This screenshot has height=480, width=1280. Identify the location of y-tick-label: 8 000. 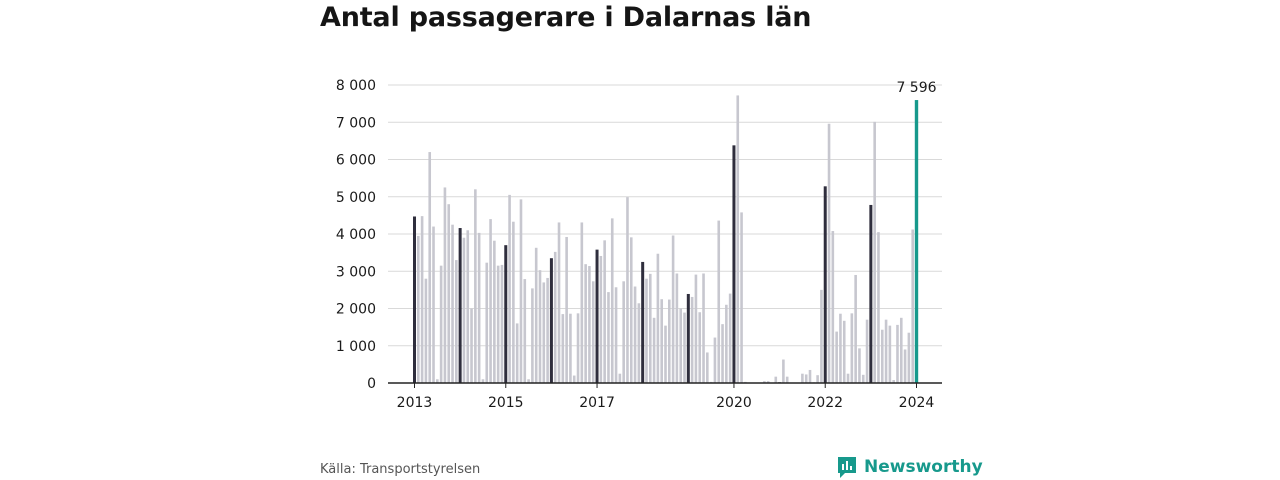
(356, 86).